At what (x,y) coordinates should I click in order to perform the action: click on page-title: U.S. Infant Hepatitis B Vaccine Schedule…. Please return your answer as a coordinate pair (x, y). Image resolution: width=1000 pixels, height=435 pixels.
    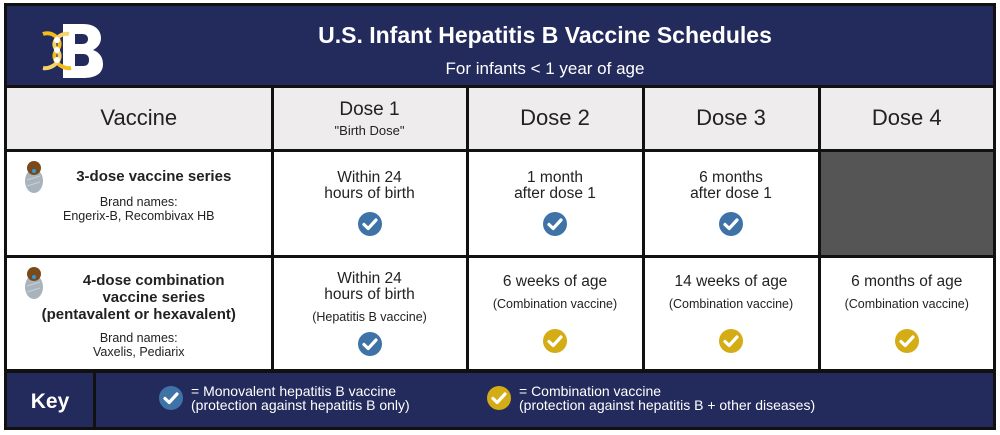
    Looking at the image, I should click on (545, 35).